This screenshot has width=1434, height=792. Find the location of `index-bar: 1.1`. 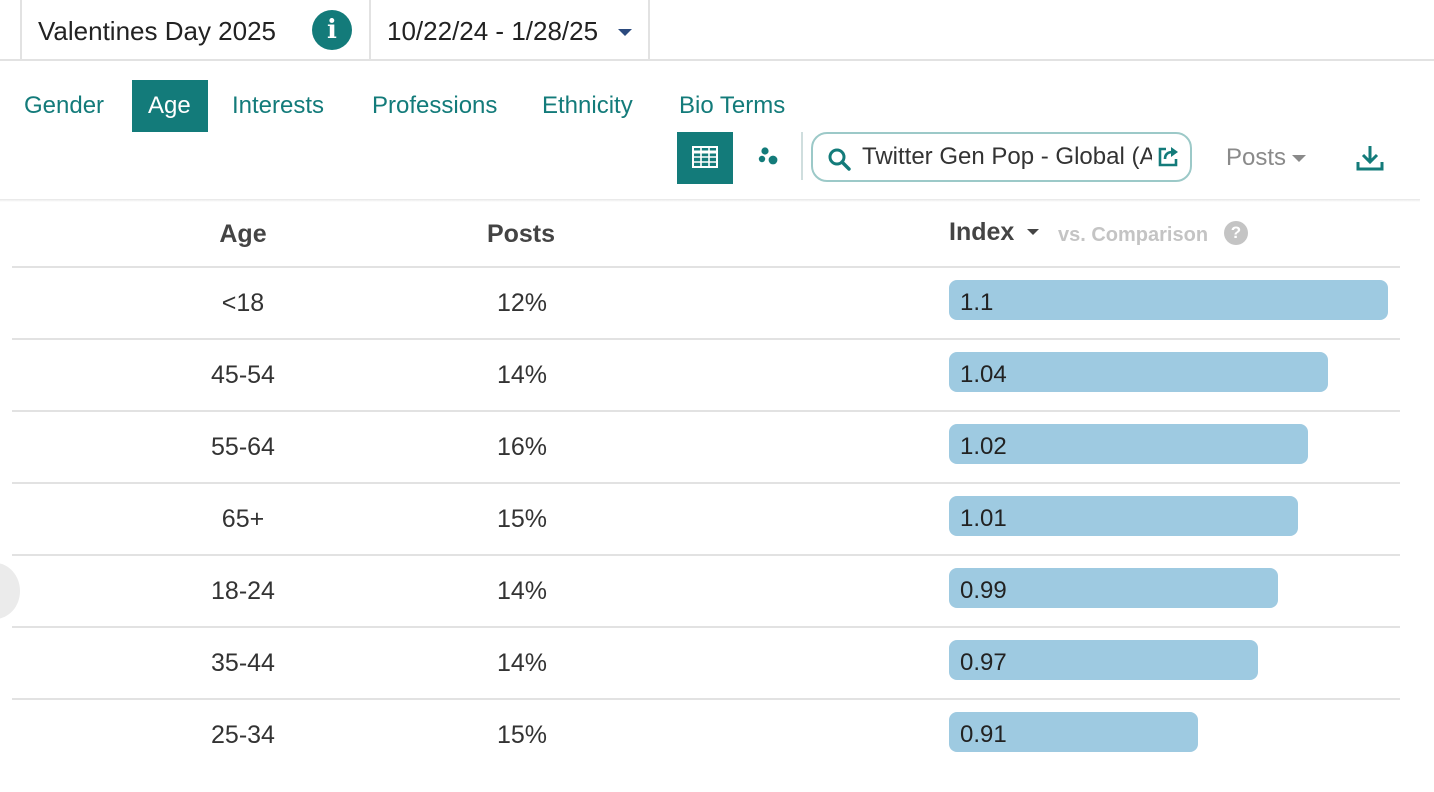

index-bar: 1.1 is located at coordinates (1168, 300).